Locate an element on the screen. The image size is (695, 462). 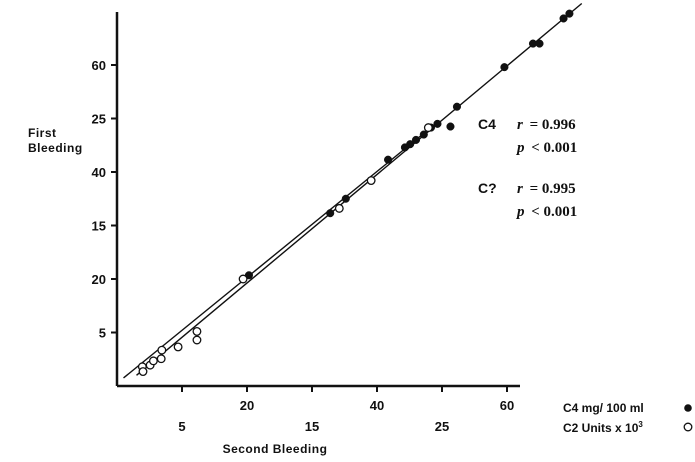
y-tick-label: 25 is located at coordinates (99, 119).